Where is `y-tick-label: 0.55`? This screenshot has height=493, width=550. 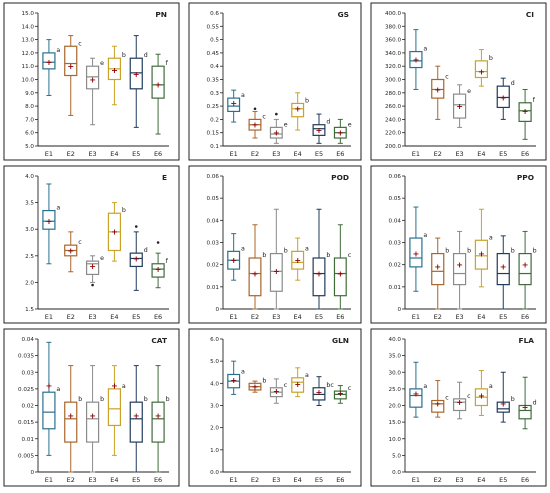 y-tick-label: 0.55 is located at coordinates (213, 27).